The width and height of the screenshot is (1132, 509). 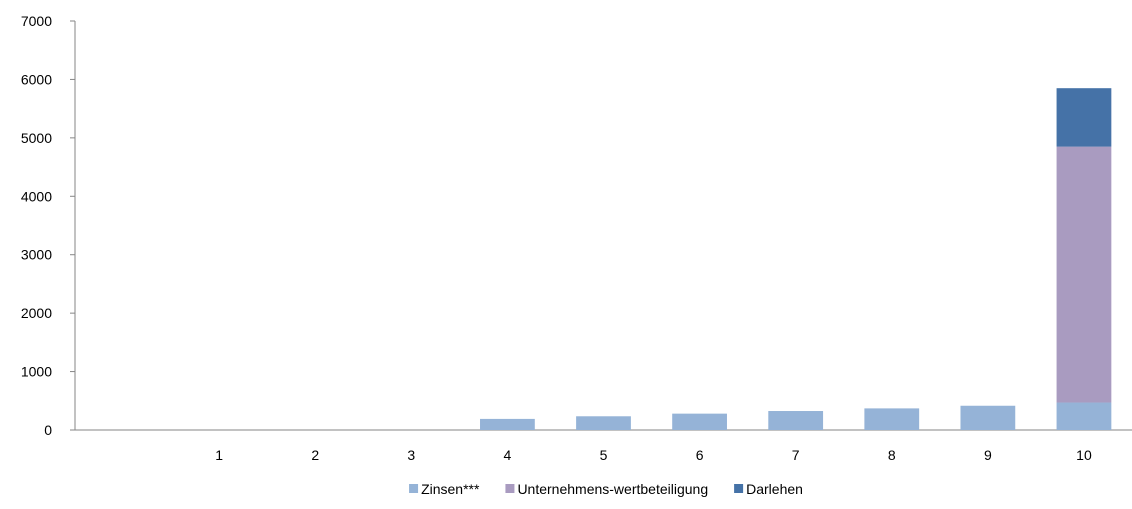 I want to click on y-tick-label: 6000, so click(x=36, y=79).